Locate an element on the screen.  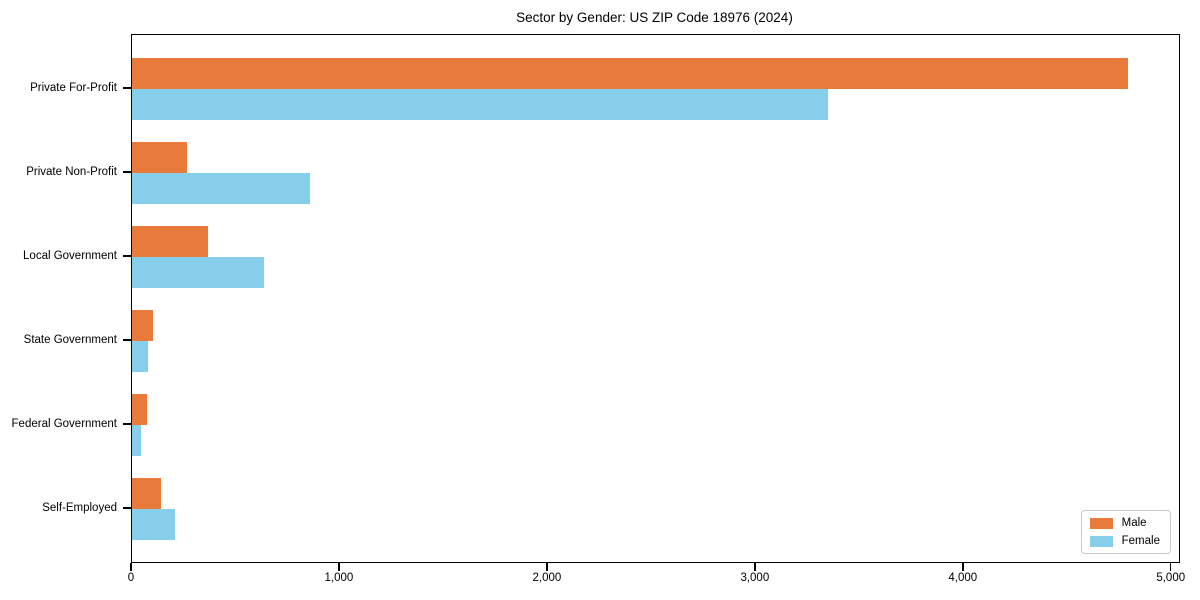
bar-male-self-employed is located at coordinates (147, 493).